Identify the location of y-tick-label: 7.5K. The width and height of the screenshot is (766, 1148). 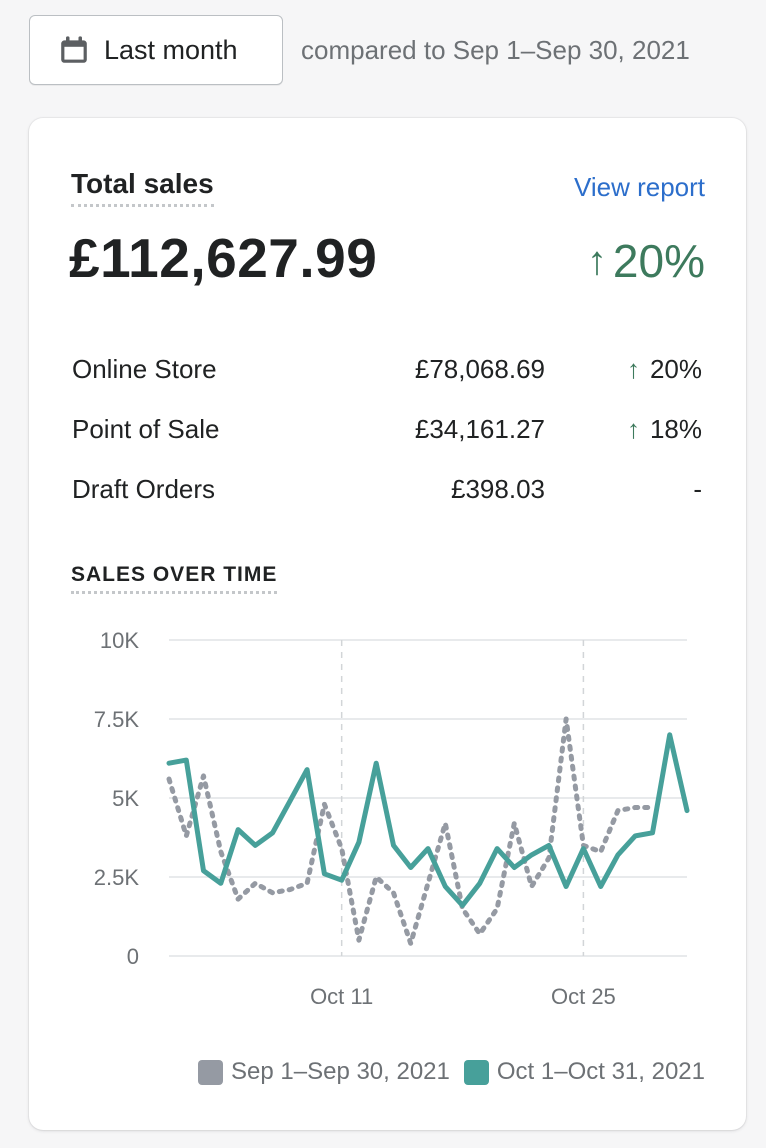
(117, 719).